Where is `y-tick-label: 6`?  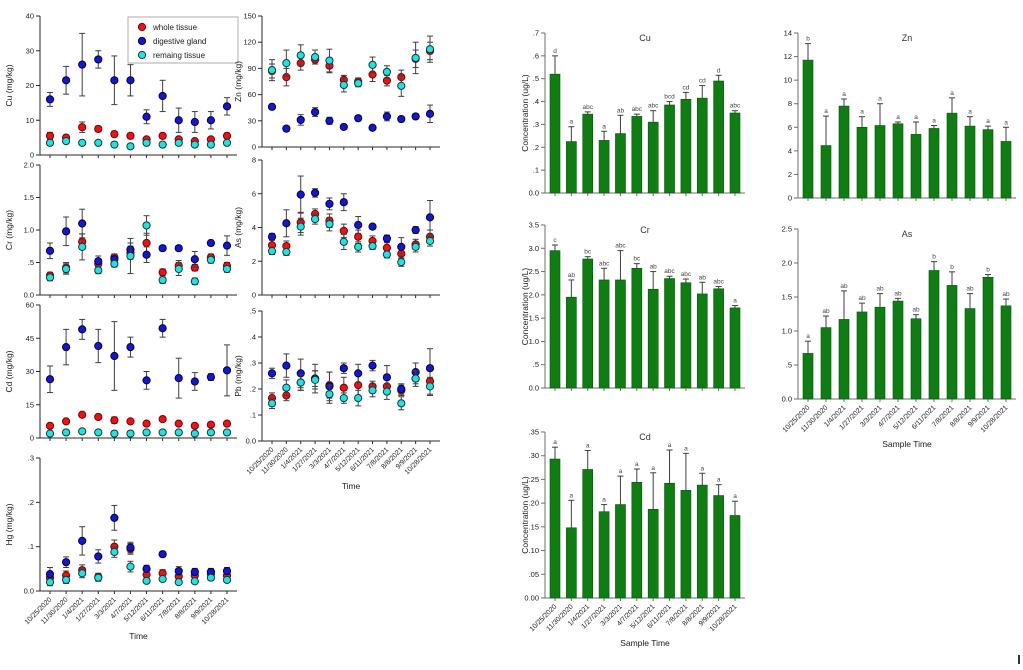 y-tick-label: 6 is located at coordinates (254, 193).